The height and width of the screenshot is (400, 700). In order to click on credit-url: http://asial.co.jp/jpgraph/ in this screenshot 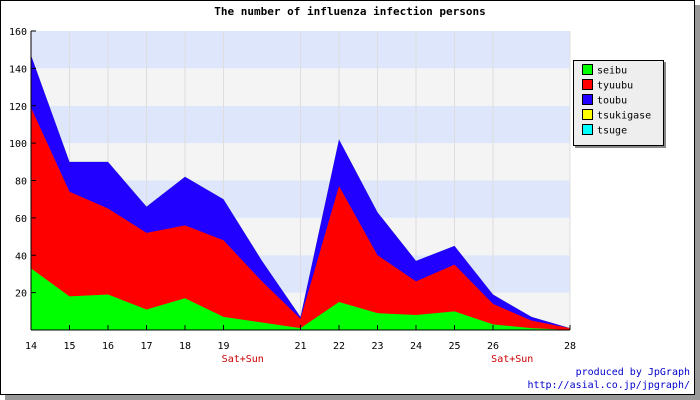, I will do `click(608, 385)`.